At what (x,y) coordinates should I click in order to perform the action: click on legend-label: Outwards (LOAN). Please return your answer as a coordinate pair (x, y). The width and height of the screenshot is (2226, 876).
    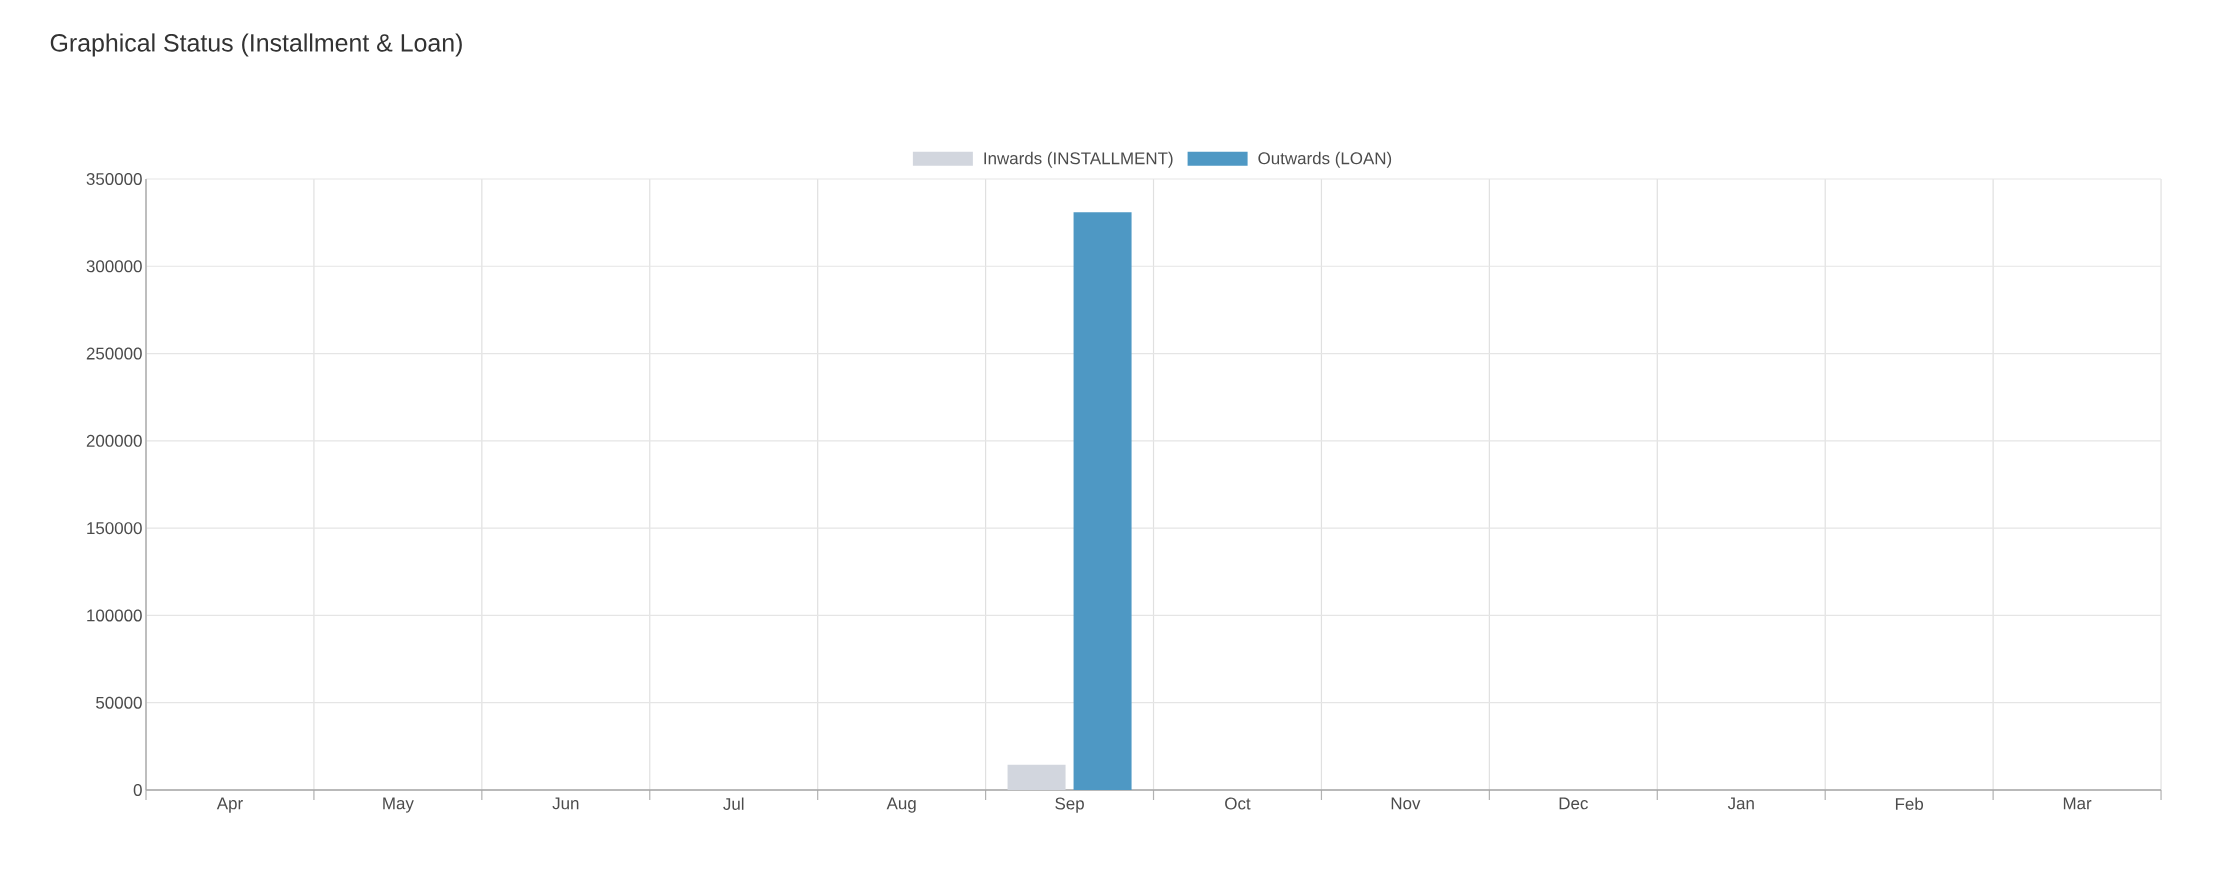
    Looking at the image, I should click on (1325, 159).